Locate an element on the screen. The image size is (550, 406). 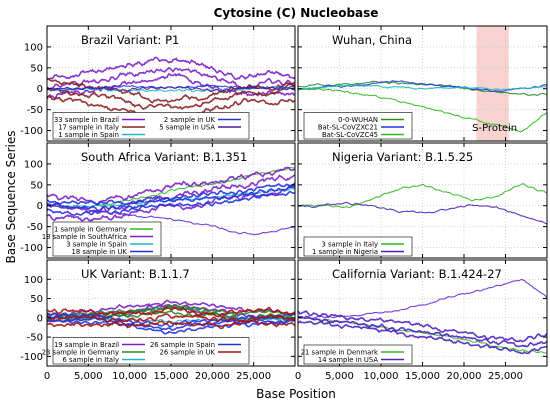
legend-label: 21 sample in Denmark is located at coordinates (339, 353).